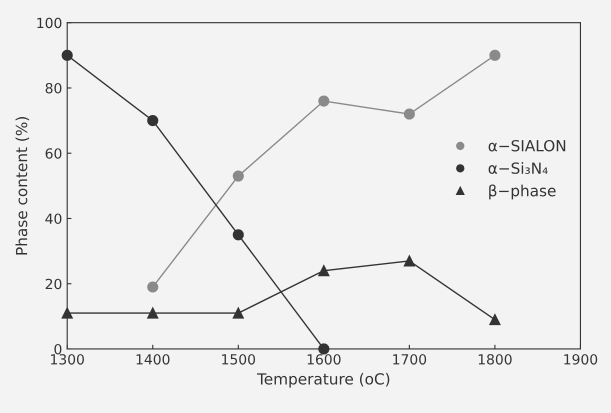 This screenshot has width=611, height=413. What do you see at coordinates (67, 359) in the screenshot?
I see `x-tick-label: 1300` at bounding box center [67, 359].